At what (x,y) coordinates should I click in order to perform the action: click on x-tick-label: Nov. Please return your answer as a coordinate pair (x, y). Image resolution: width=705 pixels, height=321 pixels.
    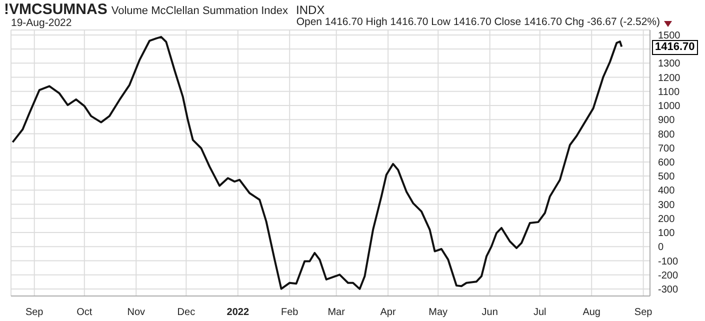
    Looking at the image, I should click on (136, 312).